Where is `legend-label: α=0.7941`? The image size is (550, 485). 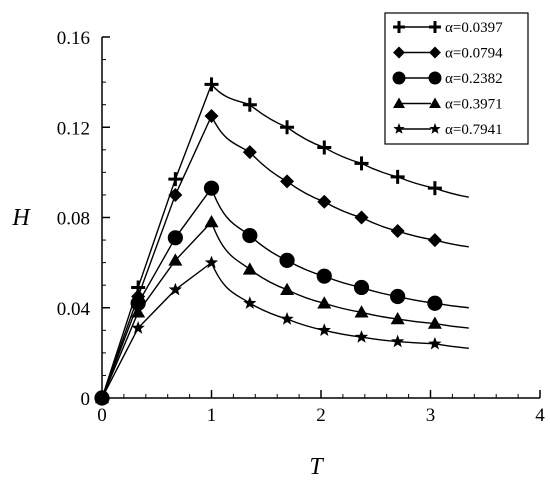
legend-label: α=0.7941 is located at coordinates (474, 130).